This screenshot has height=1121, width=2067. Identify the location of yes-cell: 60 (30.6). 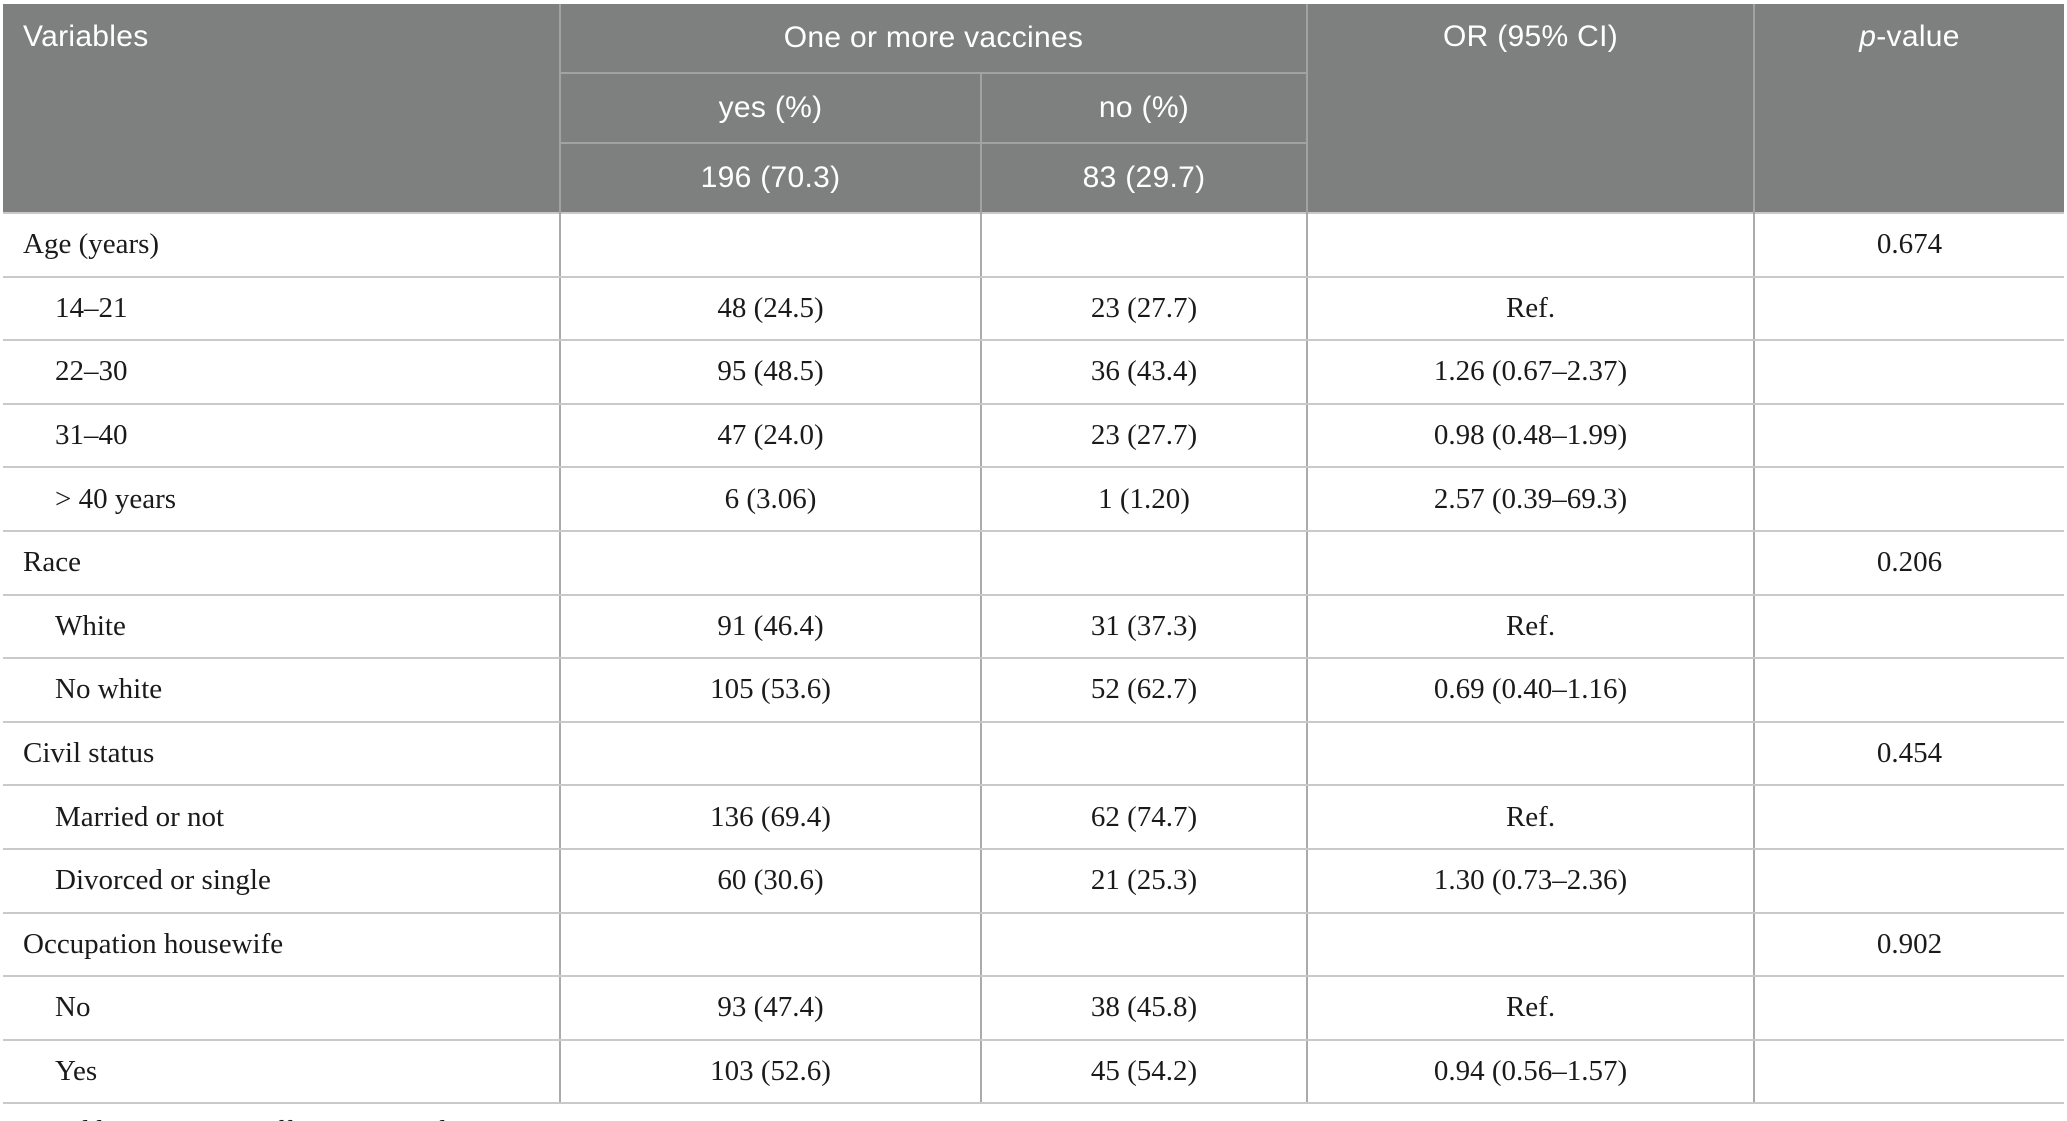
(770, 881).